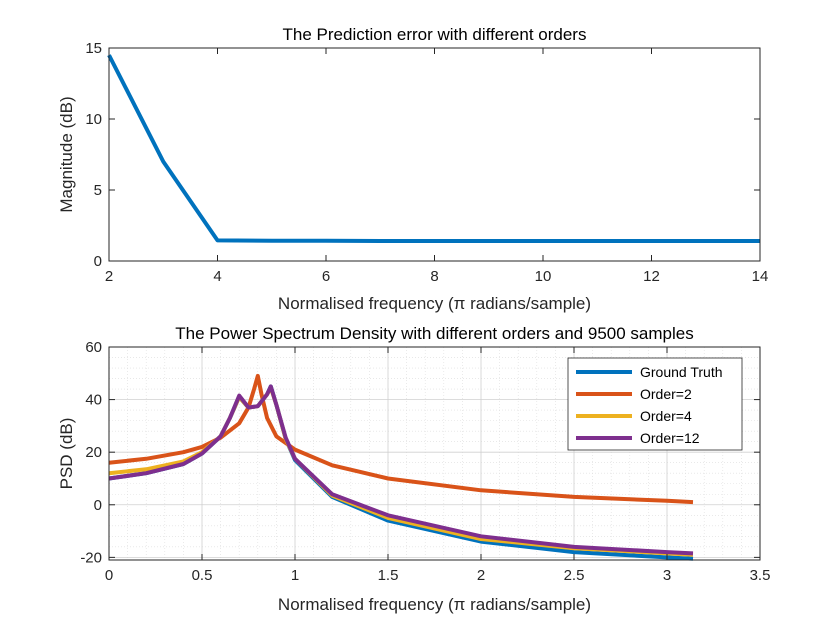 This screenshot has height=630, width=840. Describe the element at coordinates (109, 575) in the screenshot. I see `x-tick-label: 0` at that location.